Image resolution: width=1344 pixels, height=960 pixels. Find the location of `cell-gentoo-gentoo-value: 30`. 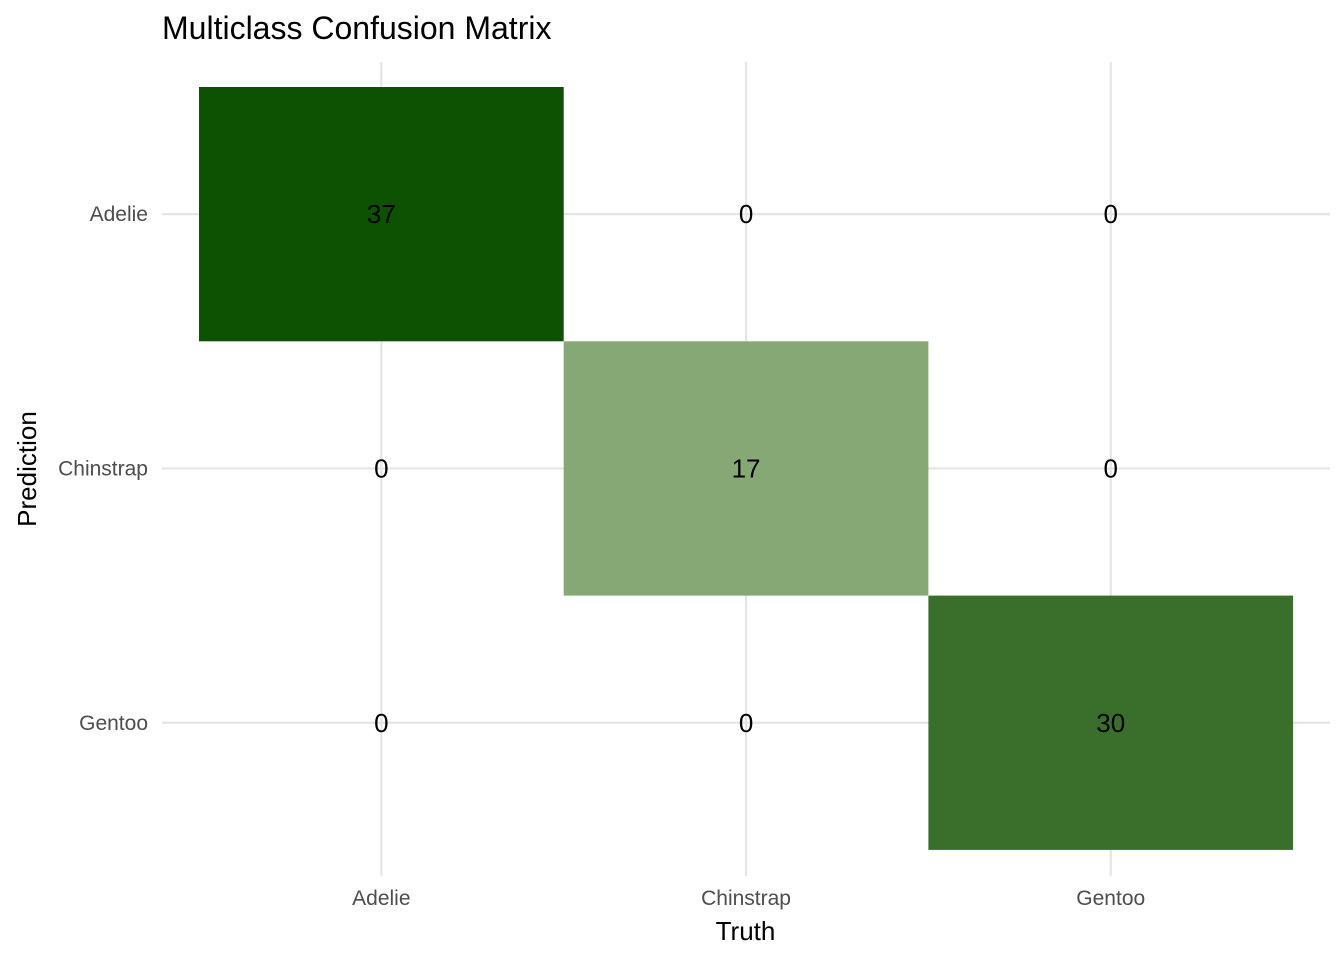

cell-gentoo-gentoo-value: 30 is located at coordinates (1110, 723).